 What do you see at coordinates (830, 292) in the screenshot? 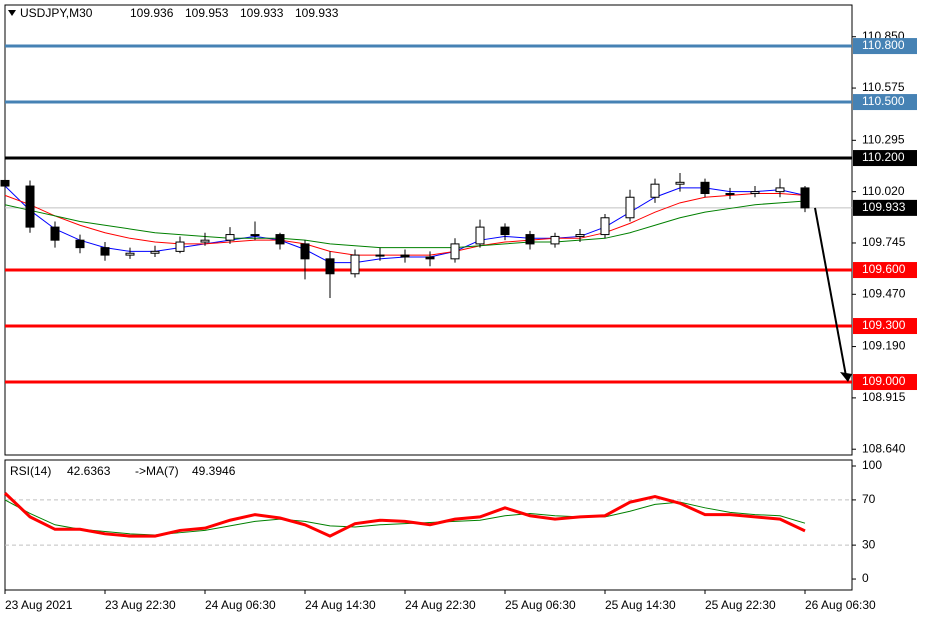
I see `forecast-arrow` at bounding box center [830, 292].